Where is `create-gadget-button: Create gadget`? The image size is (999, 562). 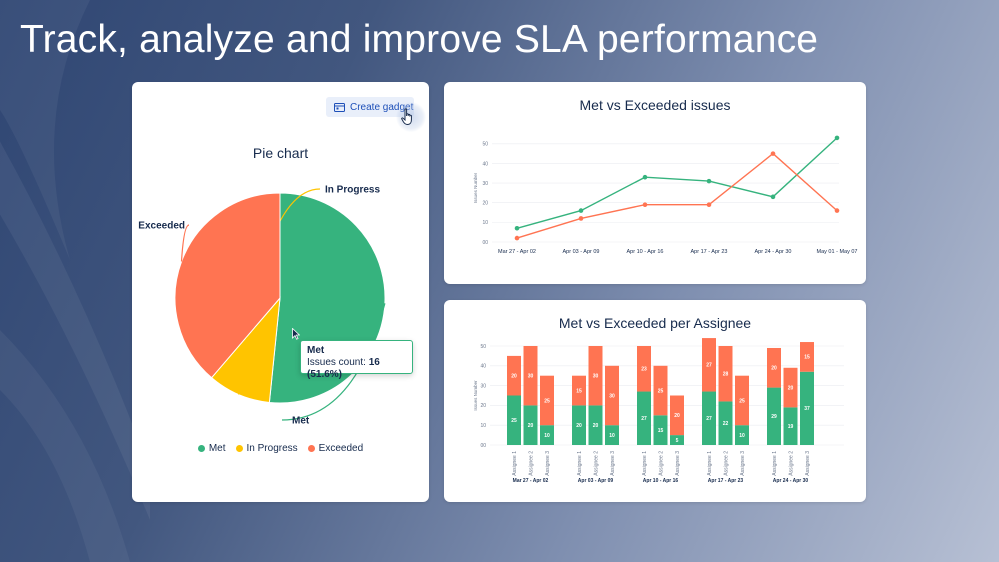 create-gadget-button: Create gadget is located at coordinates (370, 107).